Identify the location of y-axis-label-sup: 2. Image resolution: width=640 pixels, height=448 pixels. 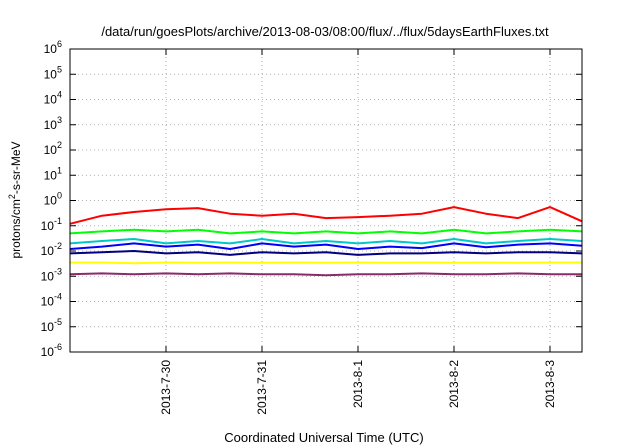
(12, 196).